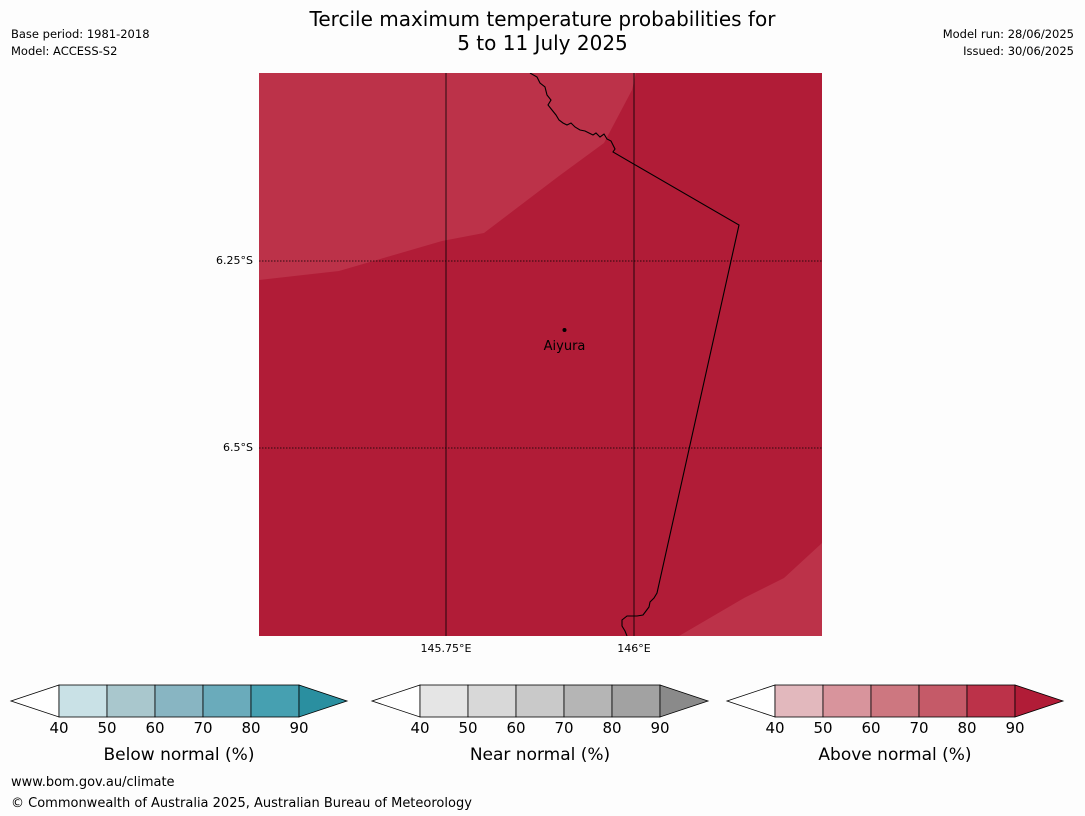  I want to click on colorbar-below-normal-swatches, so click(179, 701).